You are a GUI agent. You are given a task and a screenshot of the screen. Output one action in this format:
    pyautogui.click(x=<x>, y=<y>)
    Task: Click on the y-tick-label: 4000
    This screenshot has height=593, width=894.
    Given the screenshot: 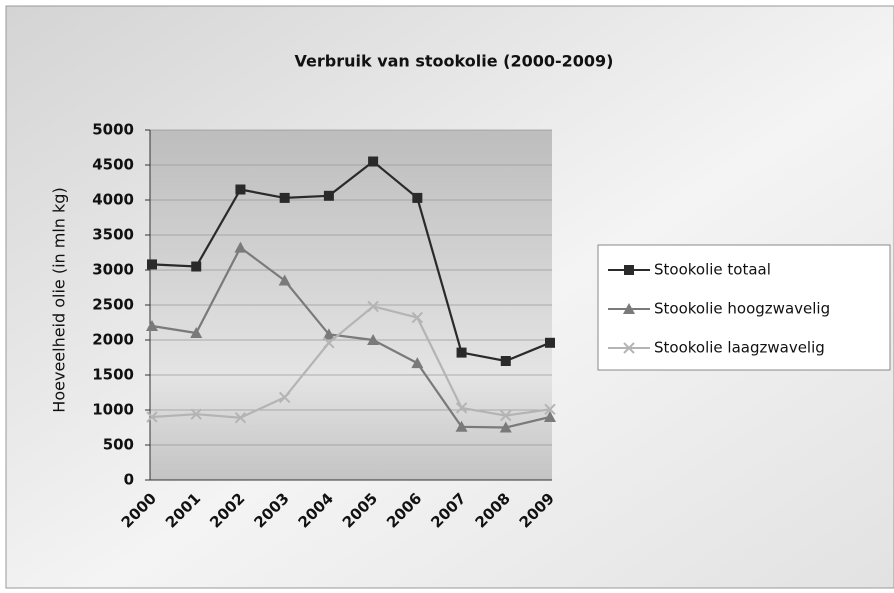 What is the action you would take?
    pyautogui.click(x=113, y=200)
    